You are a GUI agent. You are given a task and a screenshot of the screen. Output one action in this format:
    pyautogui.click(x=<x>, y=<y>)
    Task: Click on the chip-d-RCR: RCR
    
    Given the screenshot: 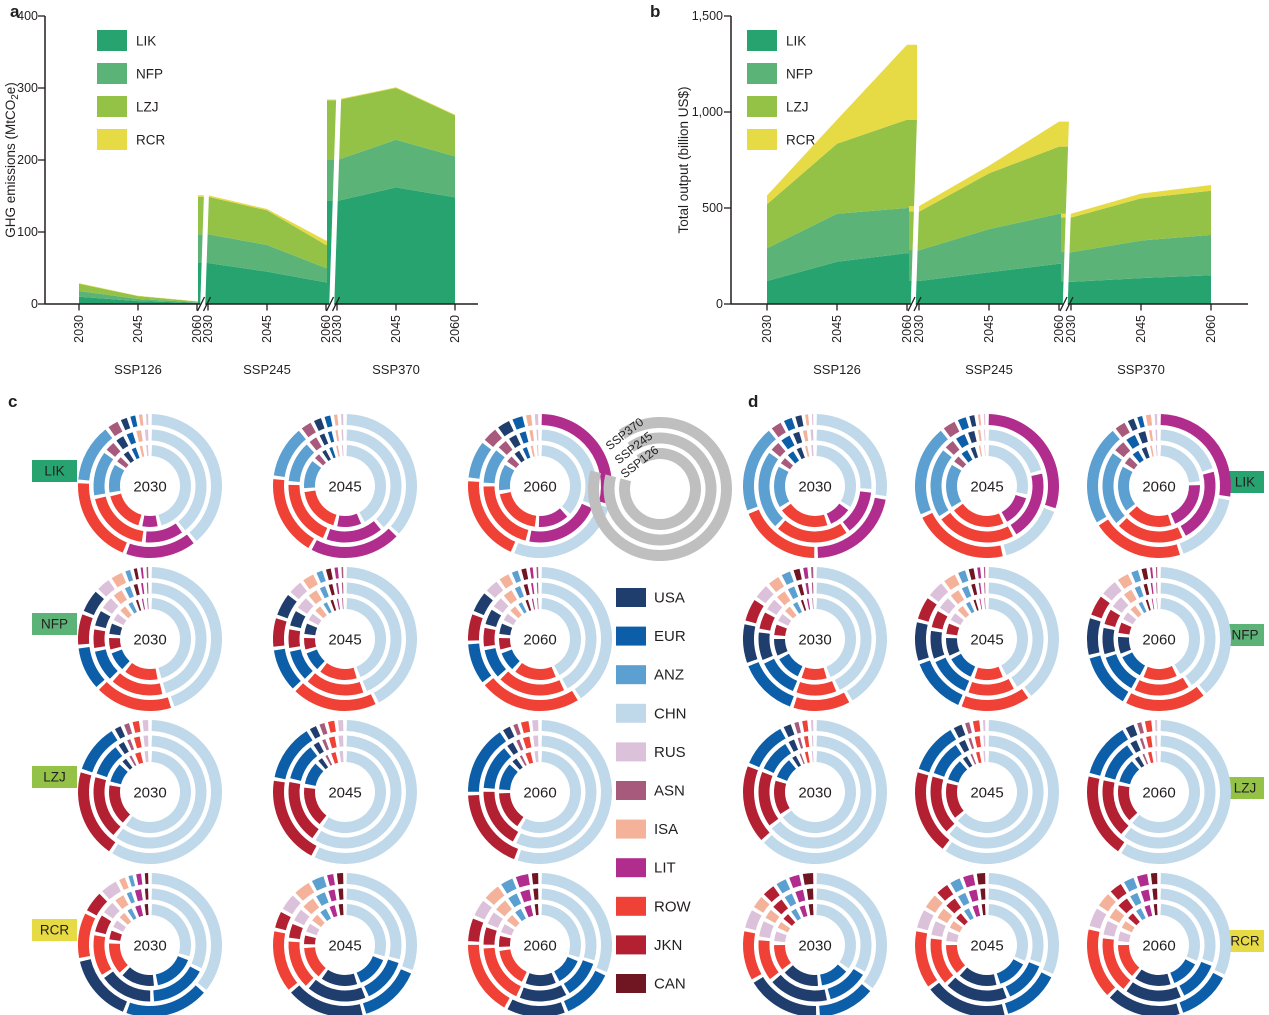 What is the action you would take?
    pyautogui.click(x=1245, y=941)
    